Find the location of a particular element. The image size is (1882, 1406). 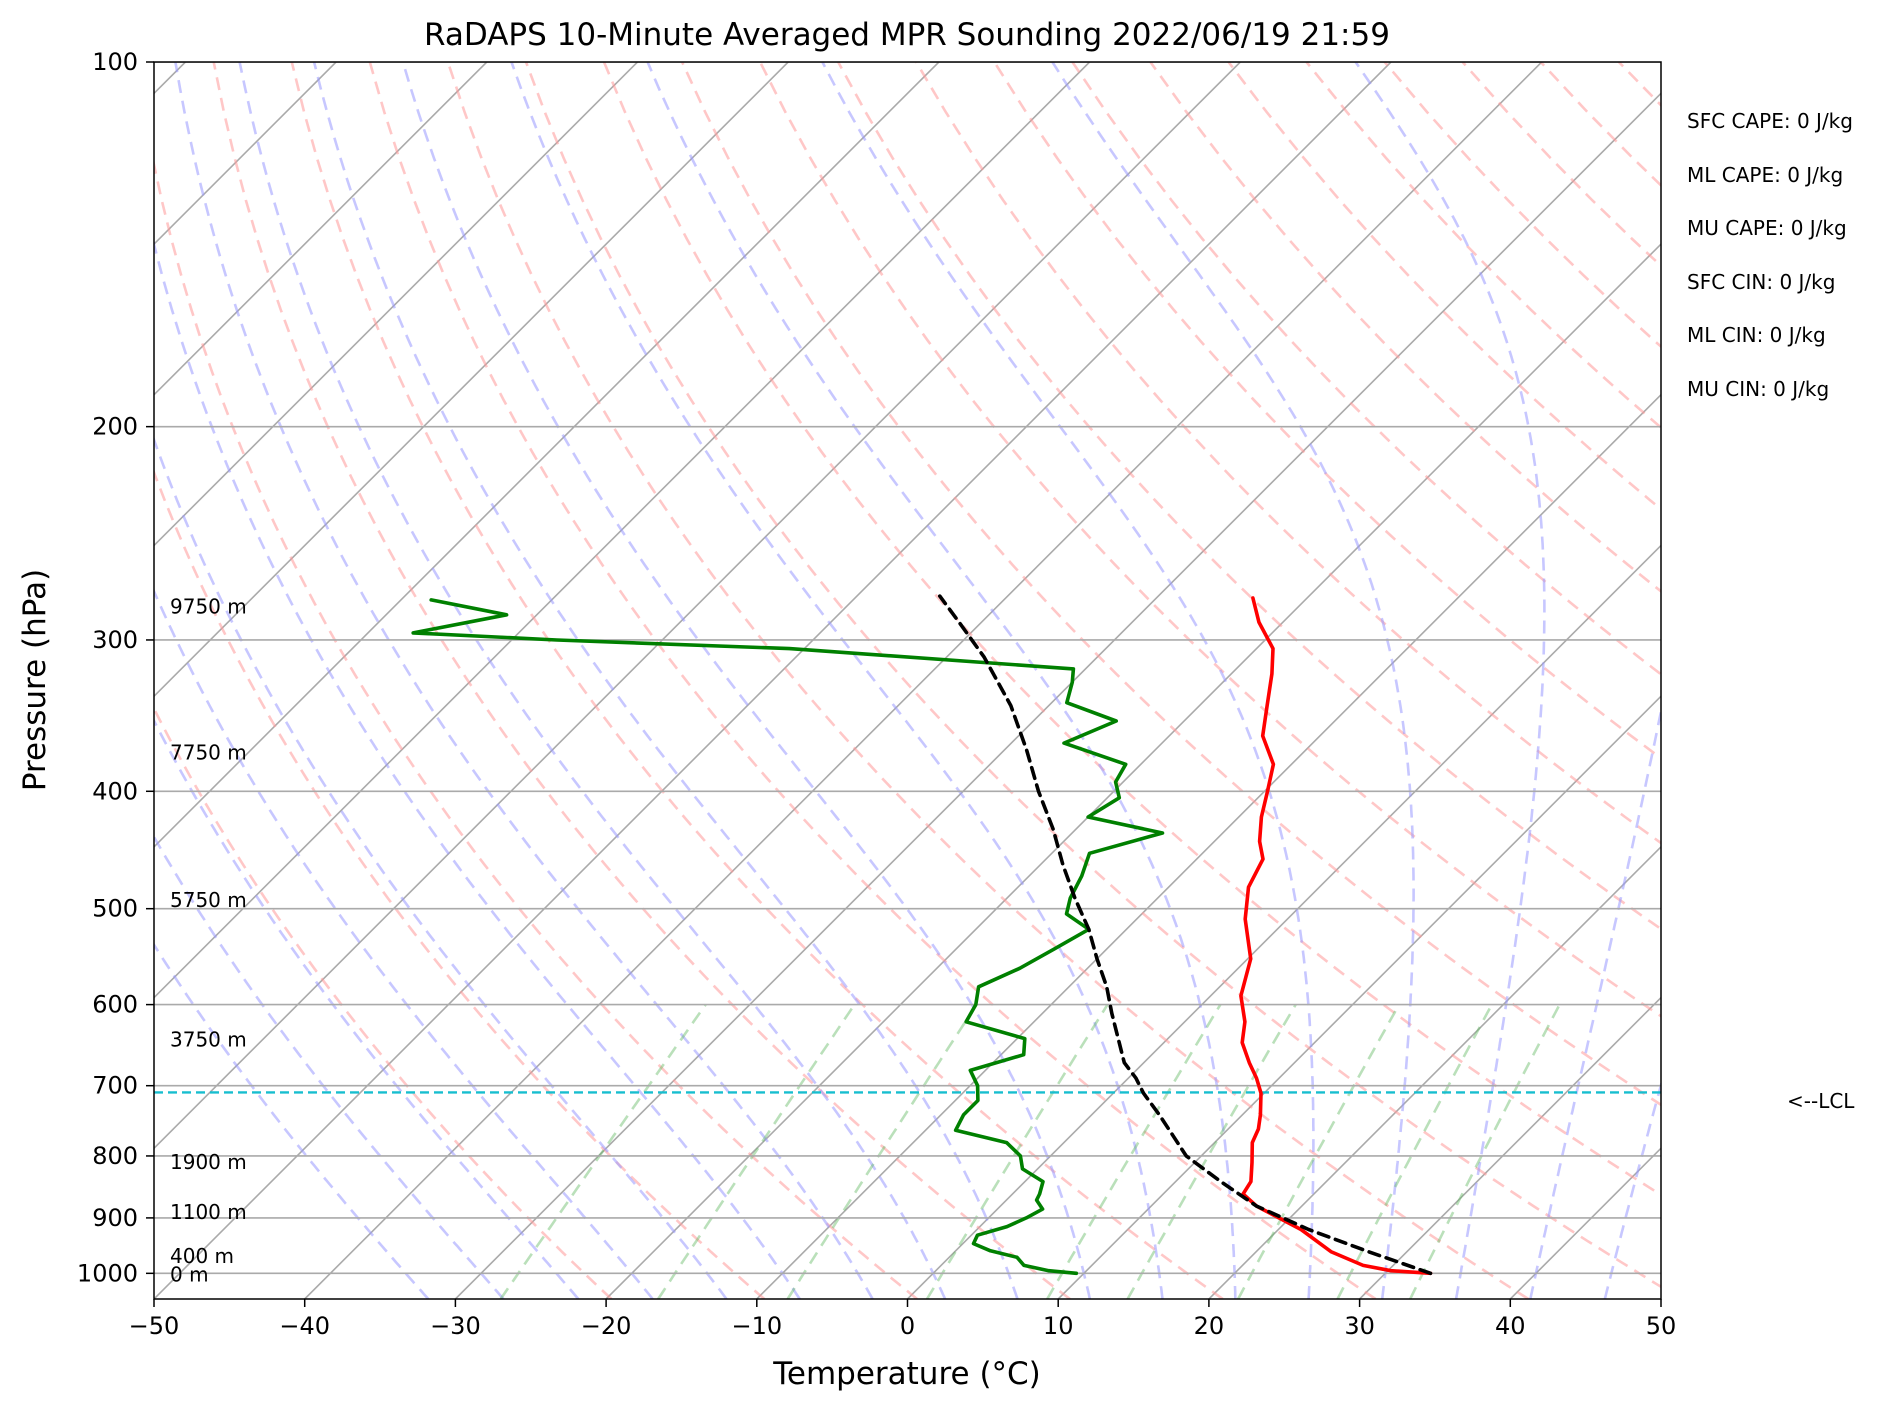

y-tick-label: 300 is located at coordinates (115, 640).